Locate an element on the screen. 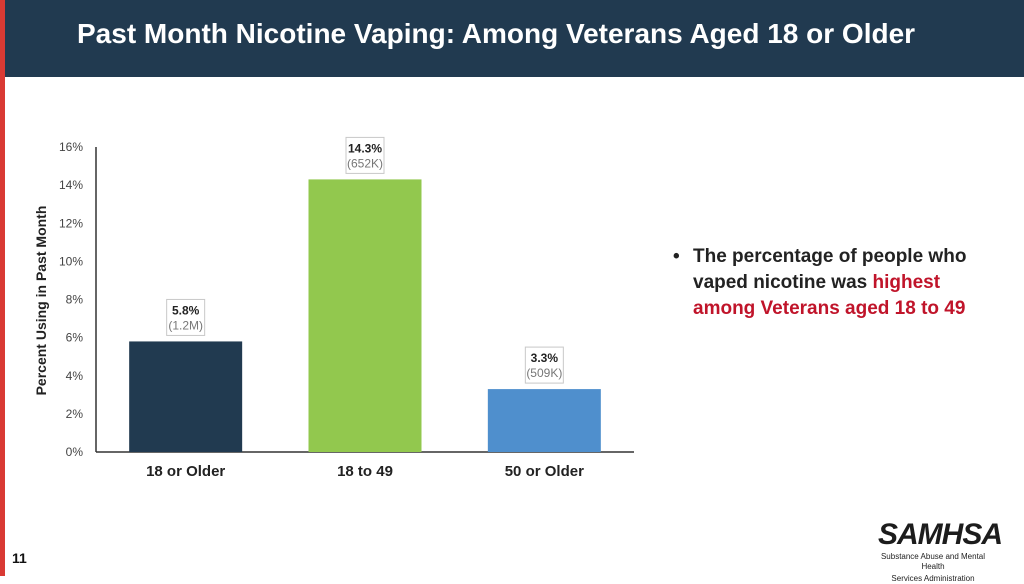 This screenshot has height=584, width=1024. x-tick-label: 50 or Older is located at coordinates (544, 471).